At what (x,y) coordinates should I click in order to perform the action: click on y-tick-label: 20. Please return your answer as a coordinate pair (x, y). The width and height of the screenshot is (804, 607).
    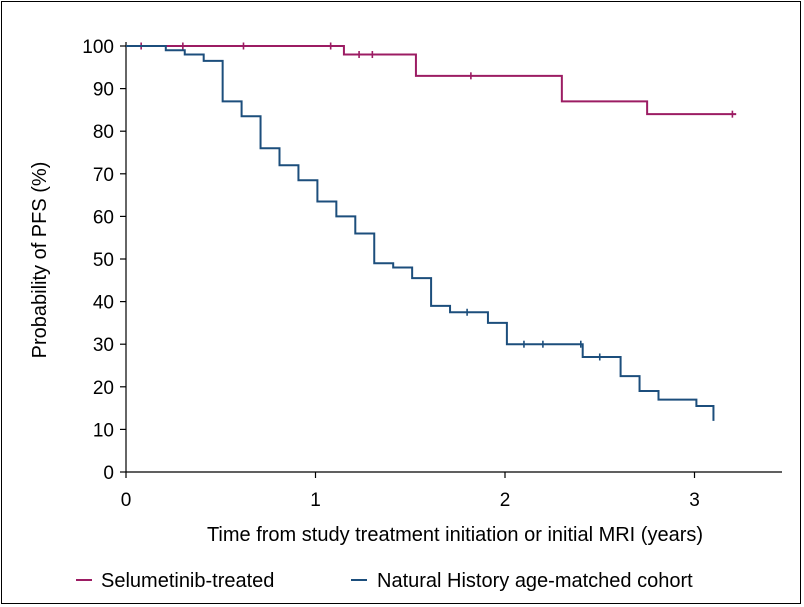
    Looking at the image, I should click on (103, 388).